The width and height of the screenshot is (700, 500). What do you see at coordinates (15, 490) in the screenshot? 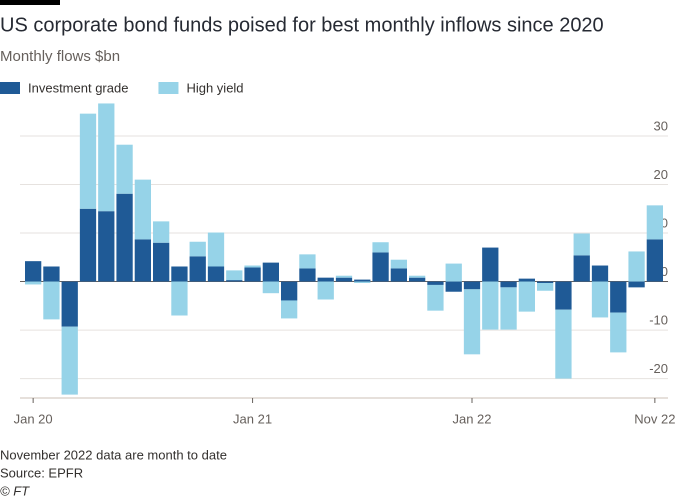
I see `credit: © FT` at bounding box center [15, 490].